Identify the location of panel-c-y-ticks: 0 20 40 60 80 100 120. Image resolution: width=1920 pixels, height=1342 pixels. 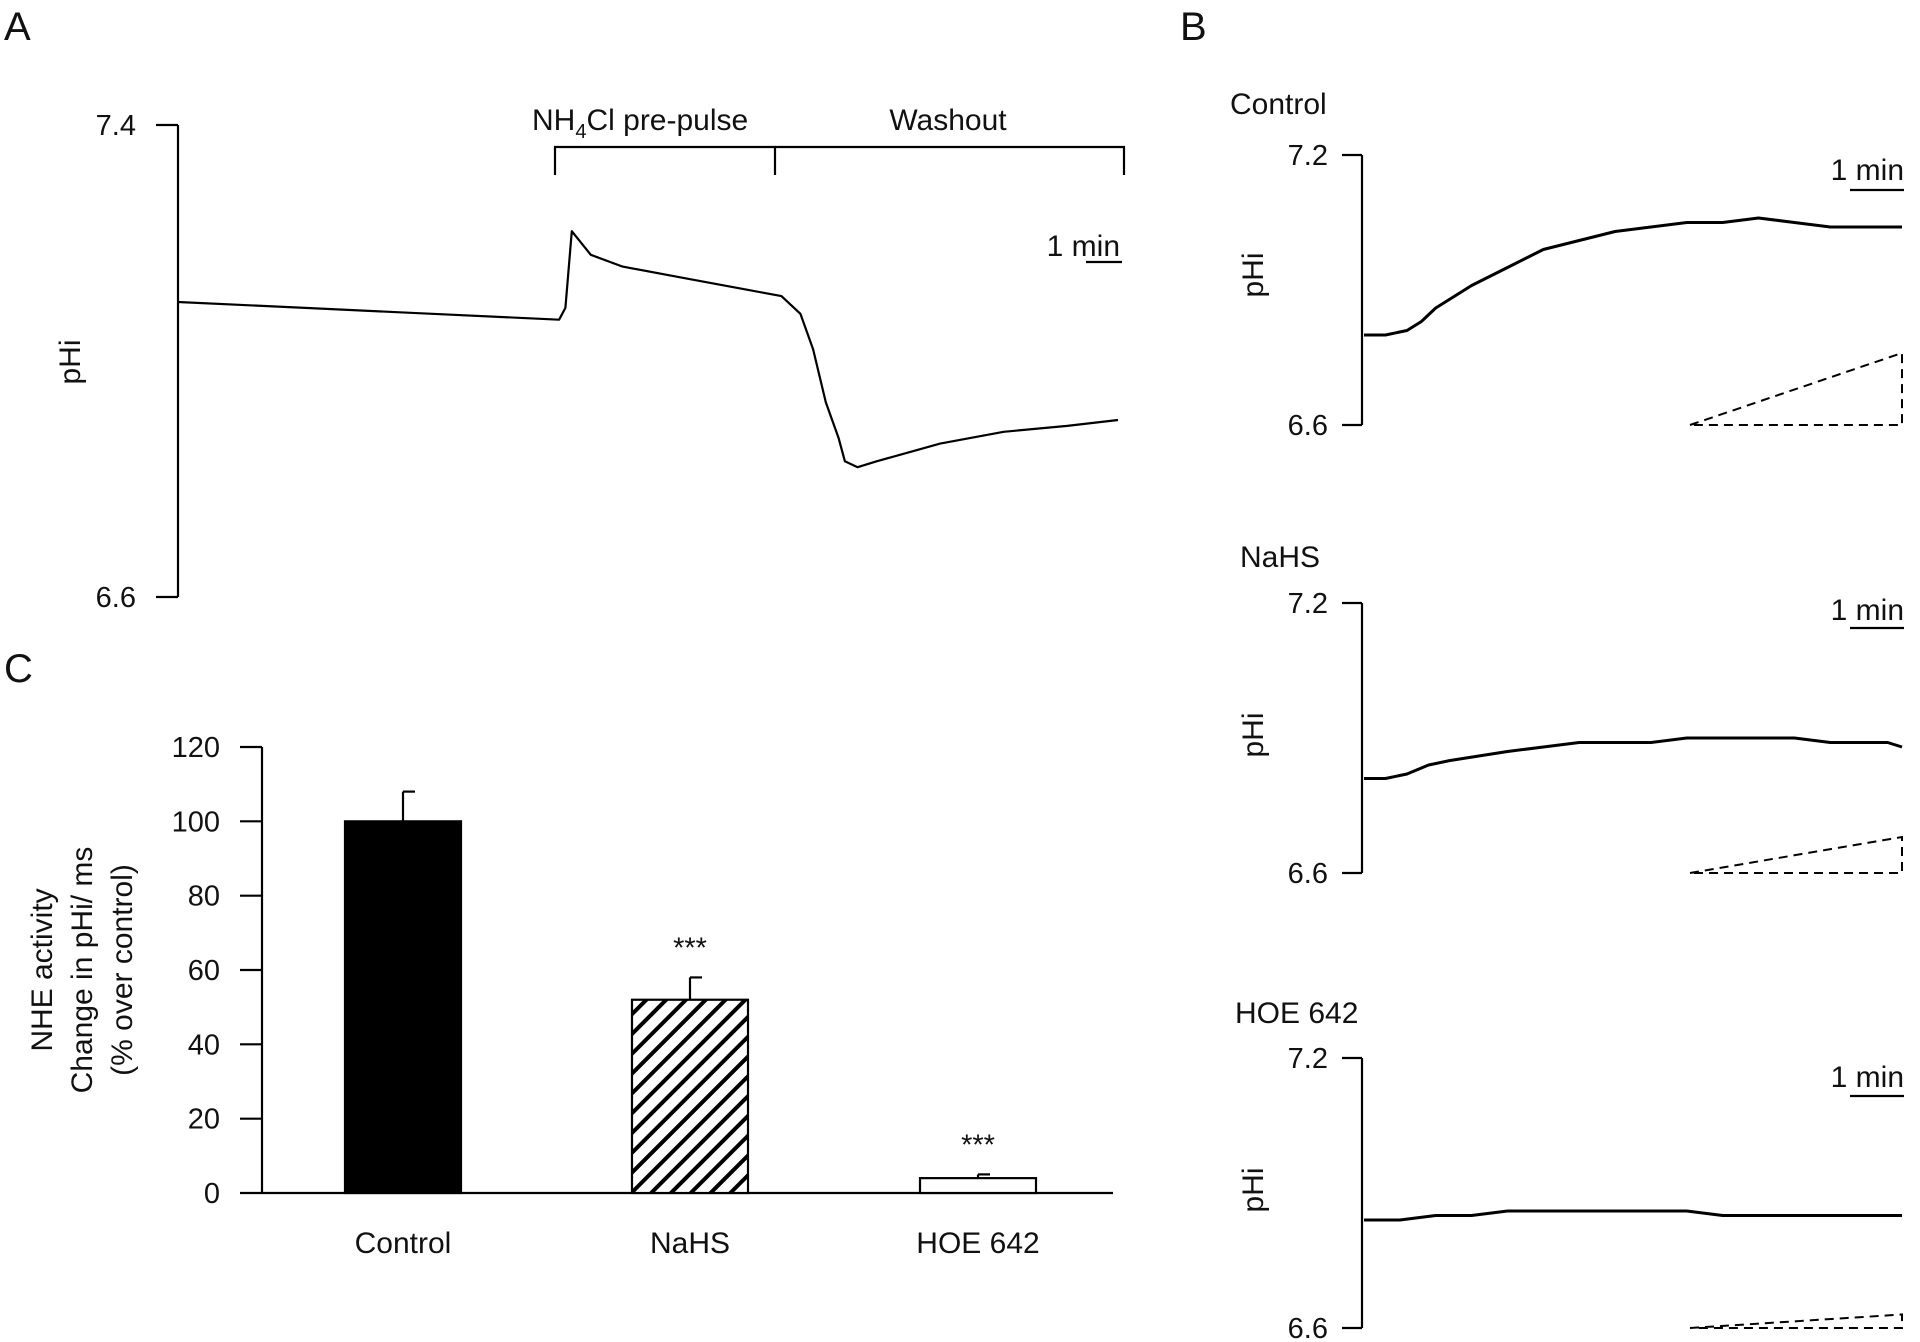
(217, 971).